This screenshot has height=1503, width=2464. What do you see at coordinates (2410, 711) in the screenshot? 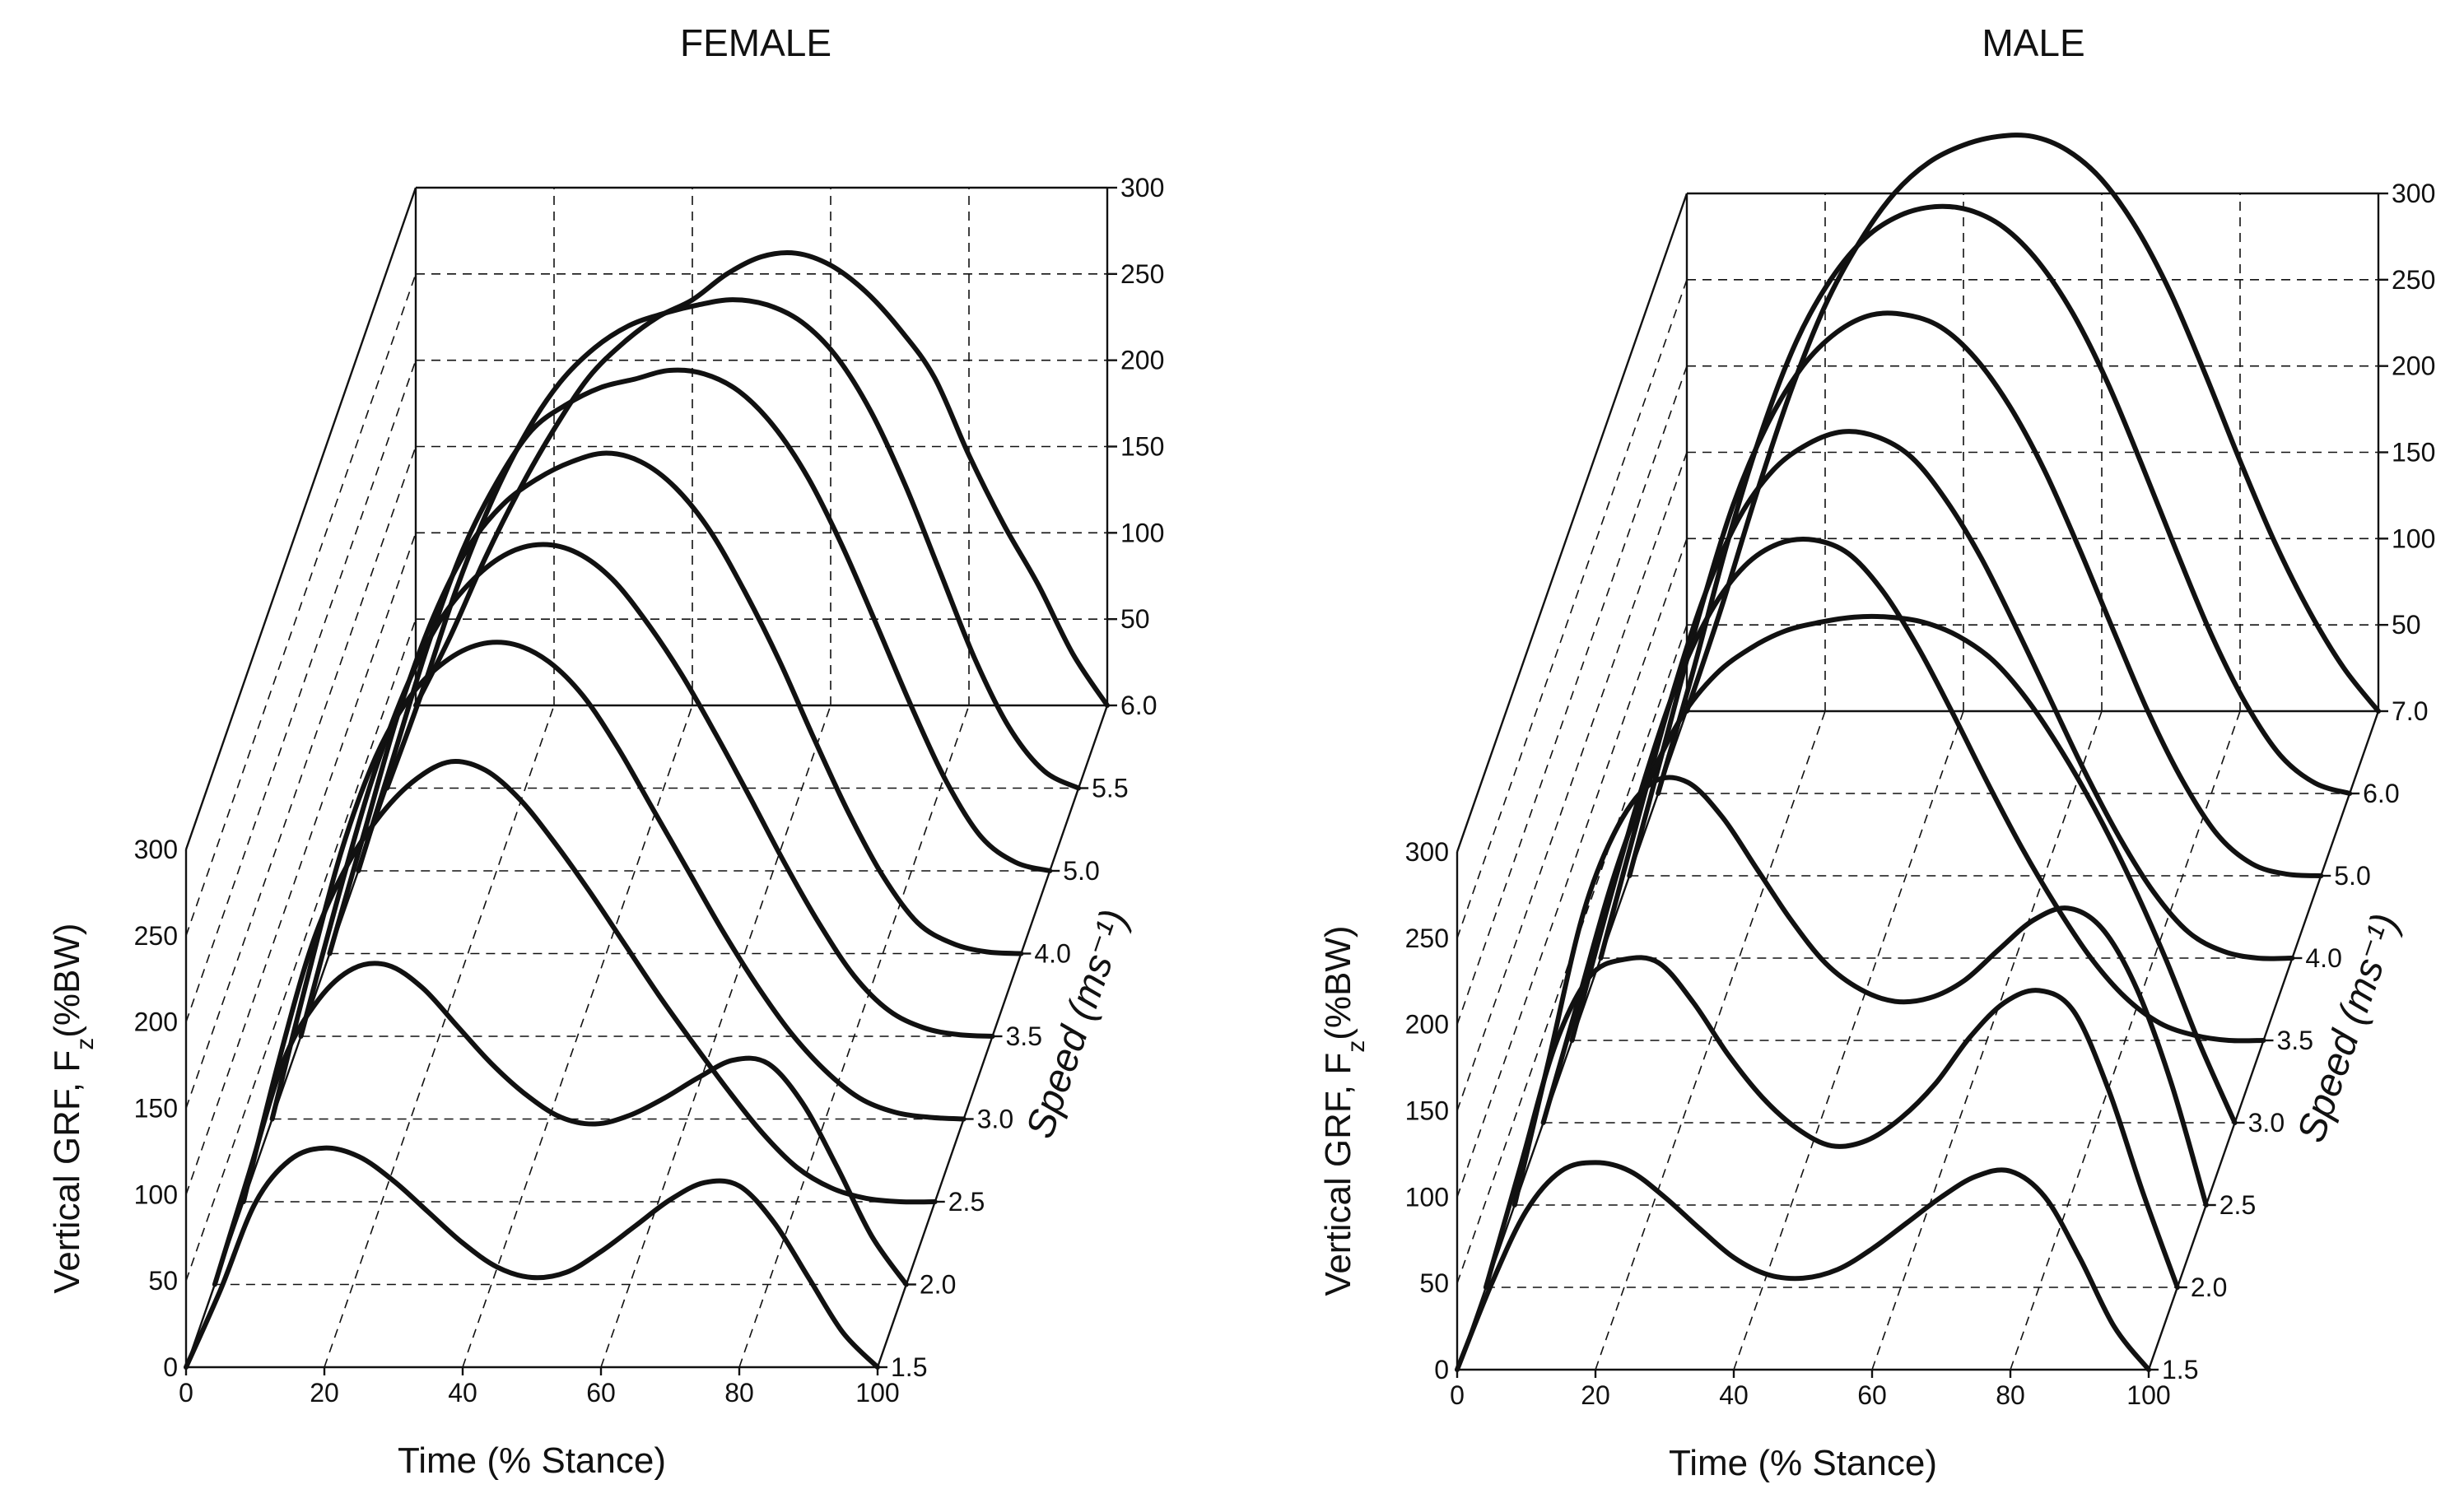
I see `speed-tick-label: 7.0` at bounding box center [2410, 711].